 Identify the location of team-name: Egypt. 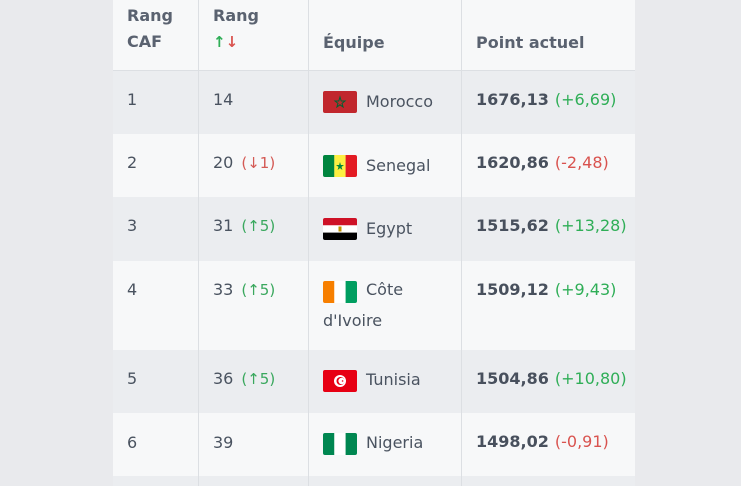
(389, 228).